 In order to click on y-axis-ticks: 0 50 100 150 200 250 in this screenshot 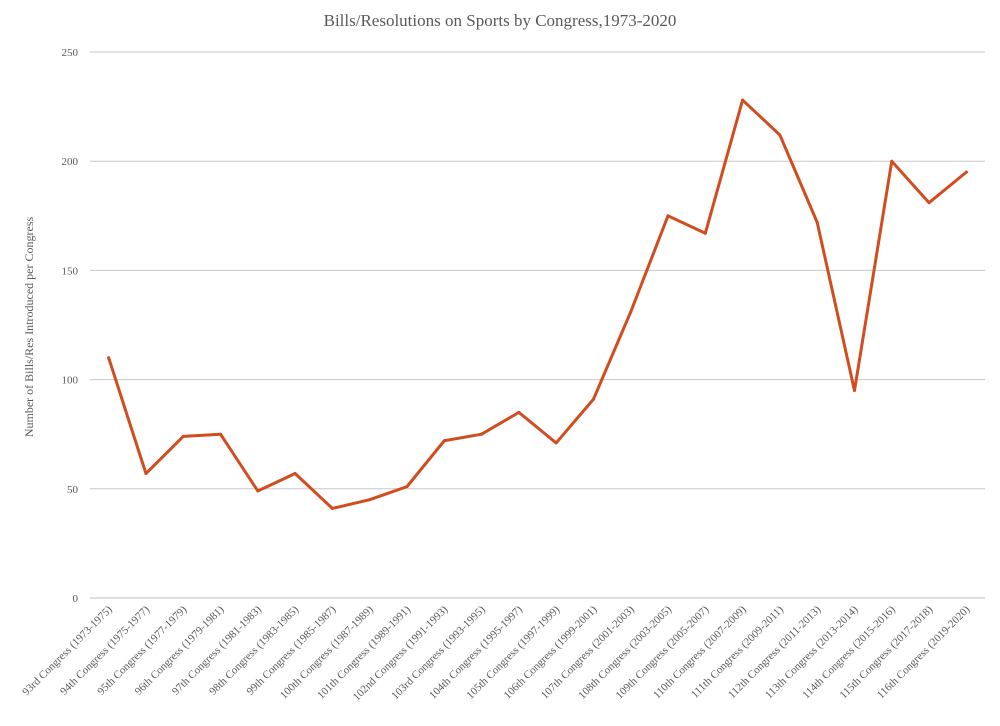, I will do `click(70, 326)`.